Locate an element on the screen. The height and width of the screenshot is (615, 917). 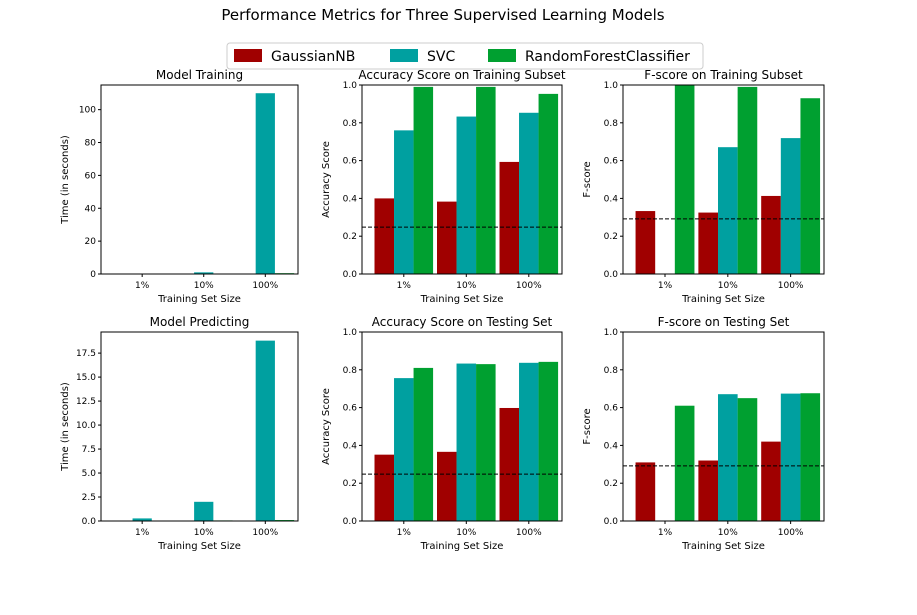
y-tick-label: 12.5 is located at coordinates (86, 402).